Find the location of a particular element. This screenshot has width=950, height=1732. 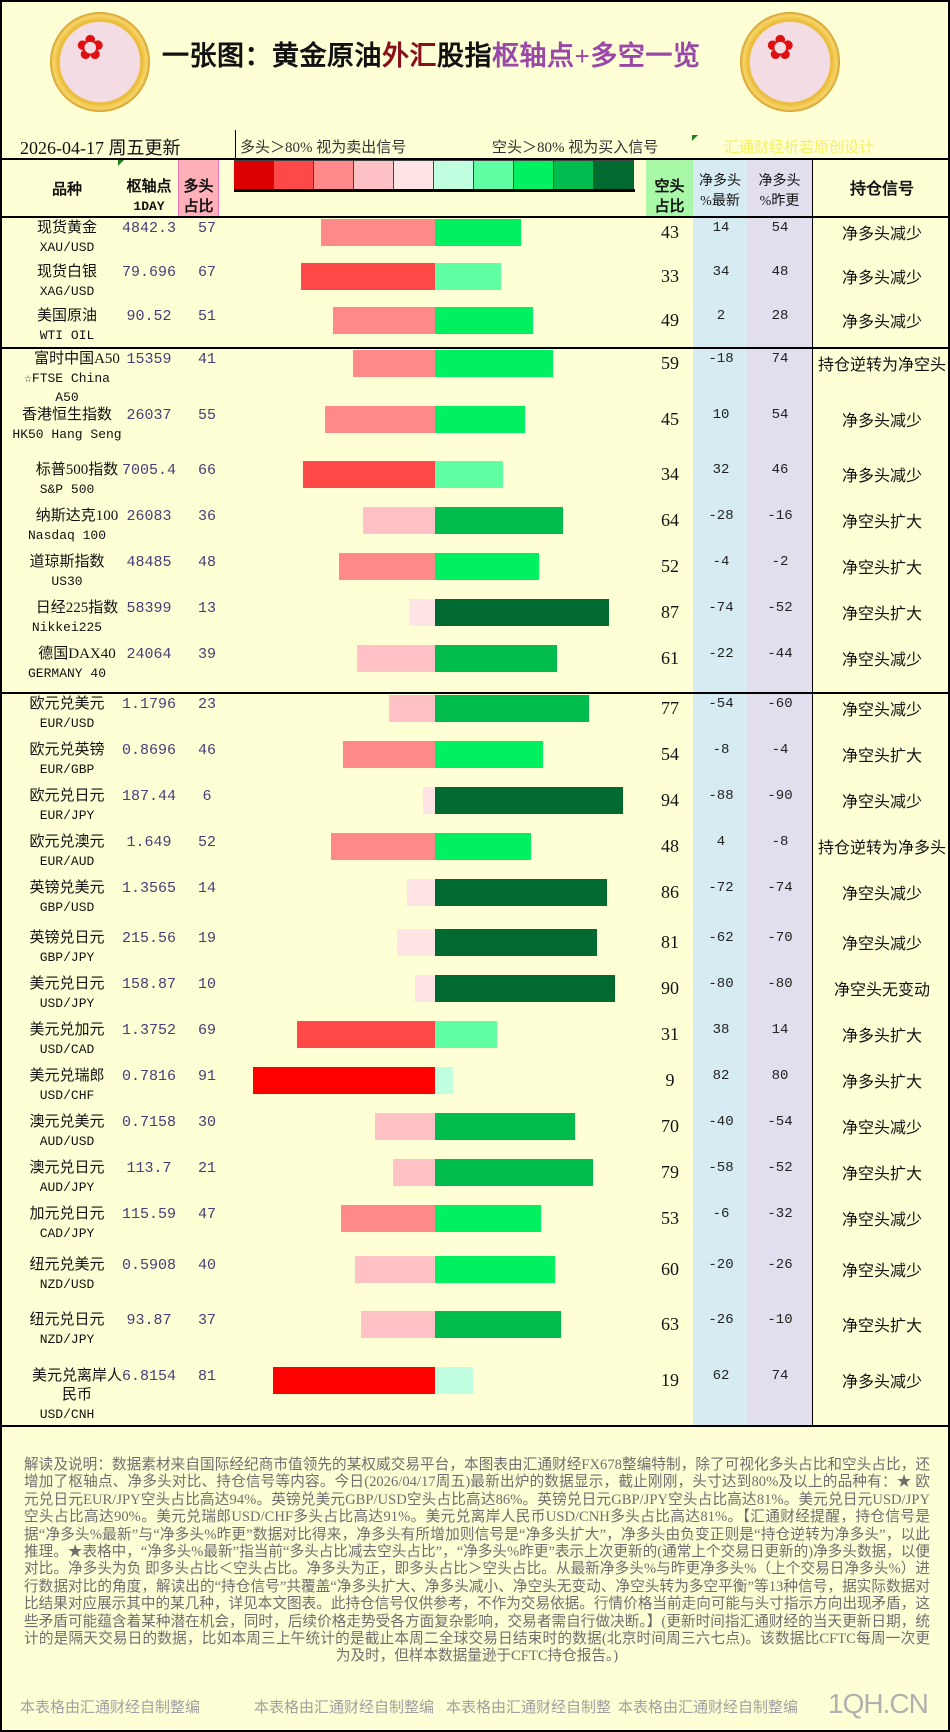

long-percent: 21 is located at coordinates (206, 1168).